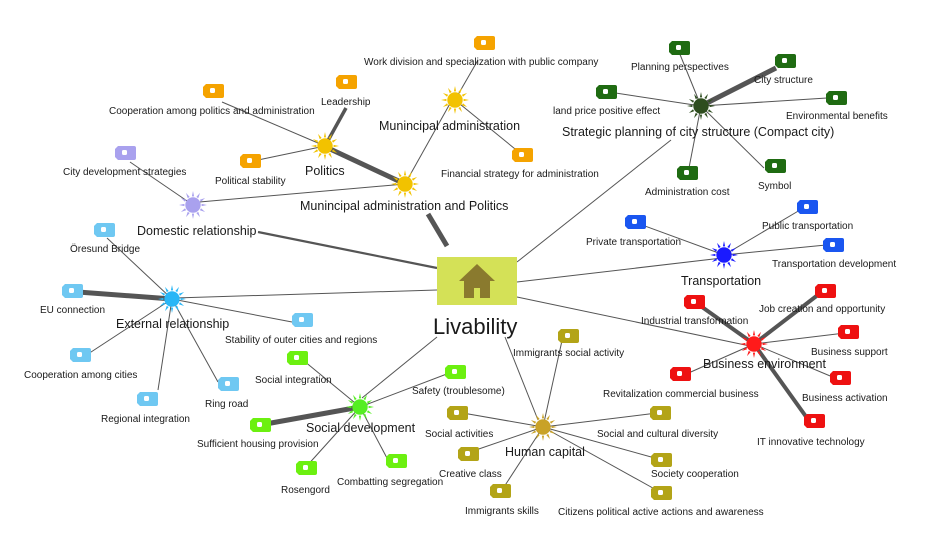  Describe the element at coordinates (305, 490) in the screenshot. I see `leaf-label: Rosengord` at that location.